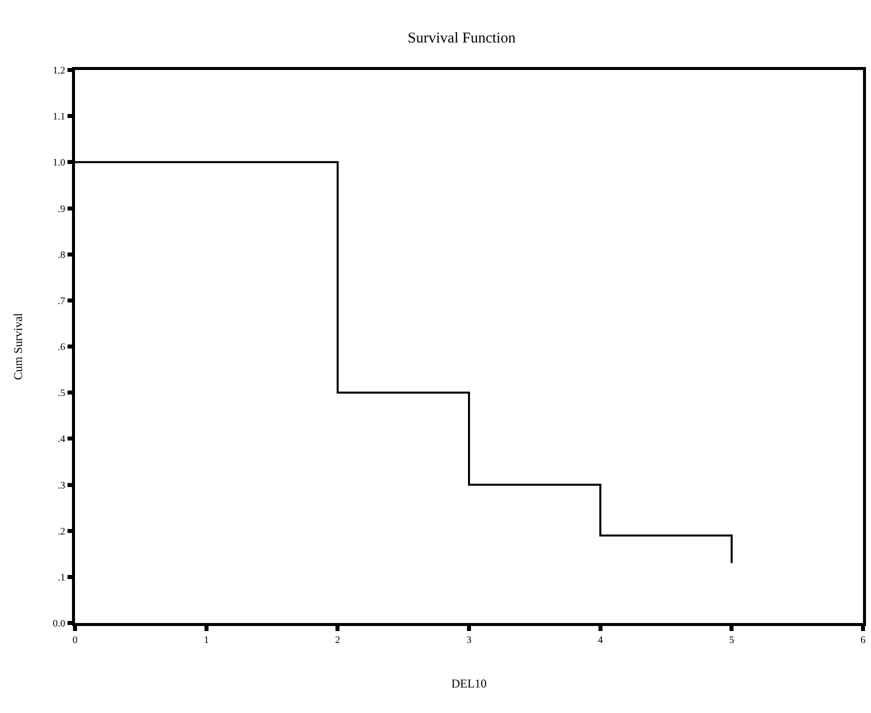  What do you see at coordinates (62, 578) in the screenshot?
I see `y-tick-label: .1` at bounding box center [62, 578].